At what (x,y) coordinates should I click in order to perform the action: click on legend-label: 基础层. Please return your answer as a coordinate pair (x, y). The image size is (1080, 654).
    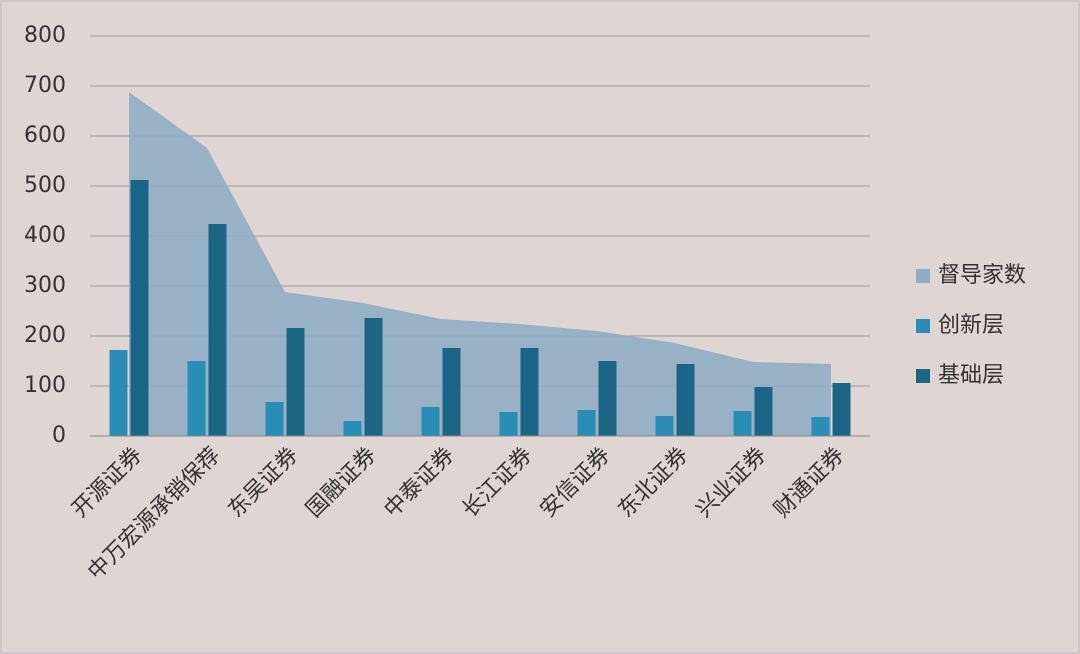
    Looking at the image, I should click on (971, 375).